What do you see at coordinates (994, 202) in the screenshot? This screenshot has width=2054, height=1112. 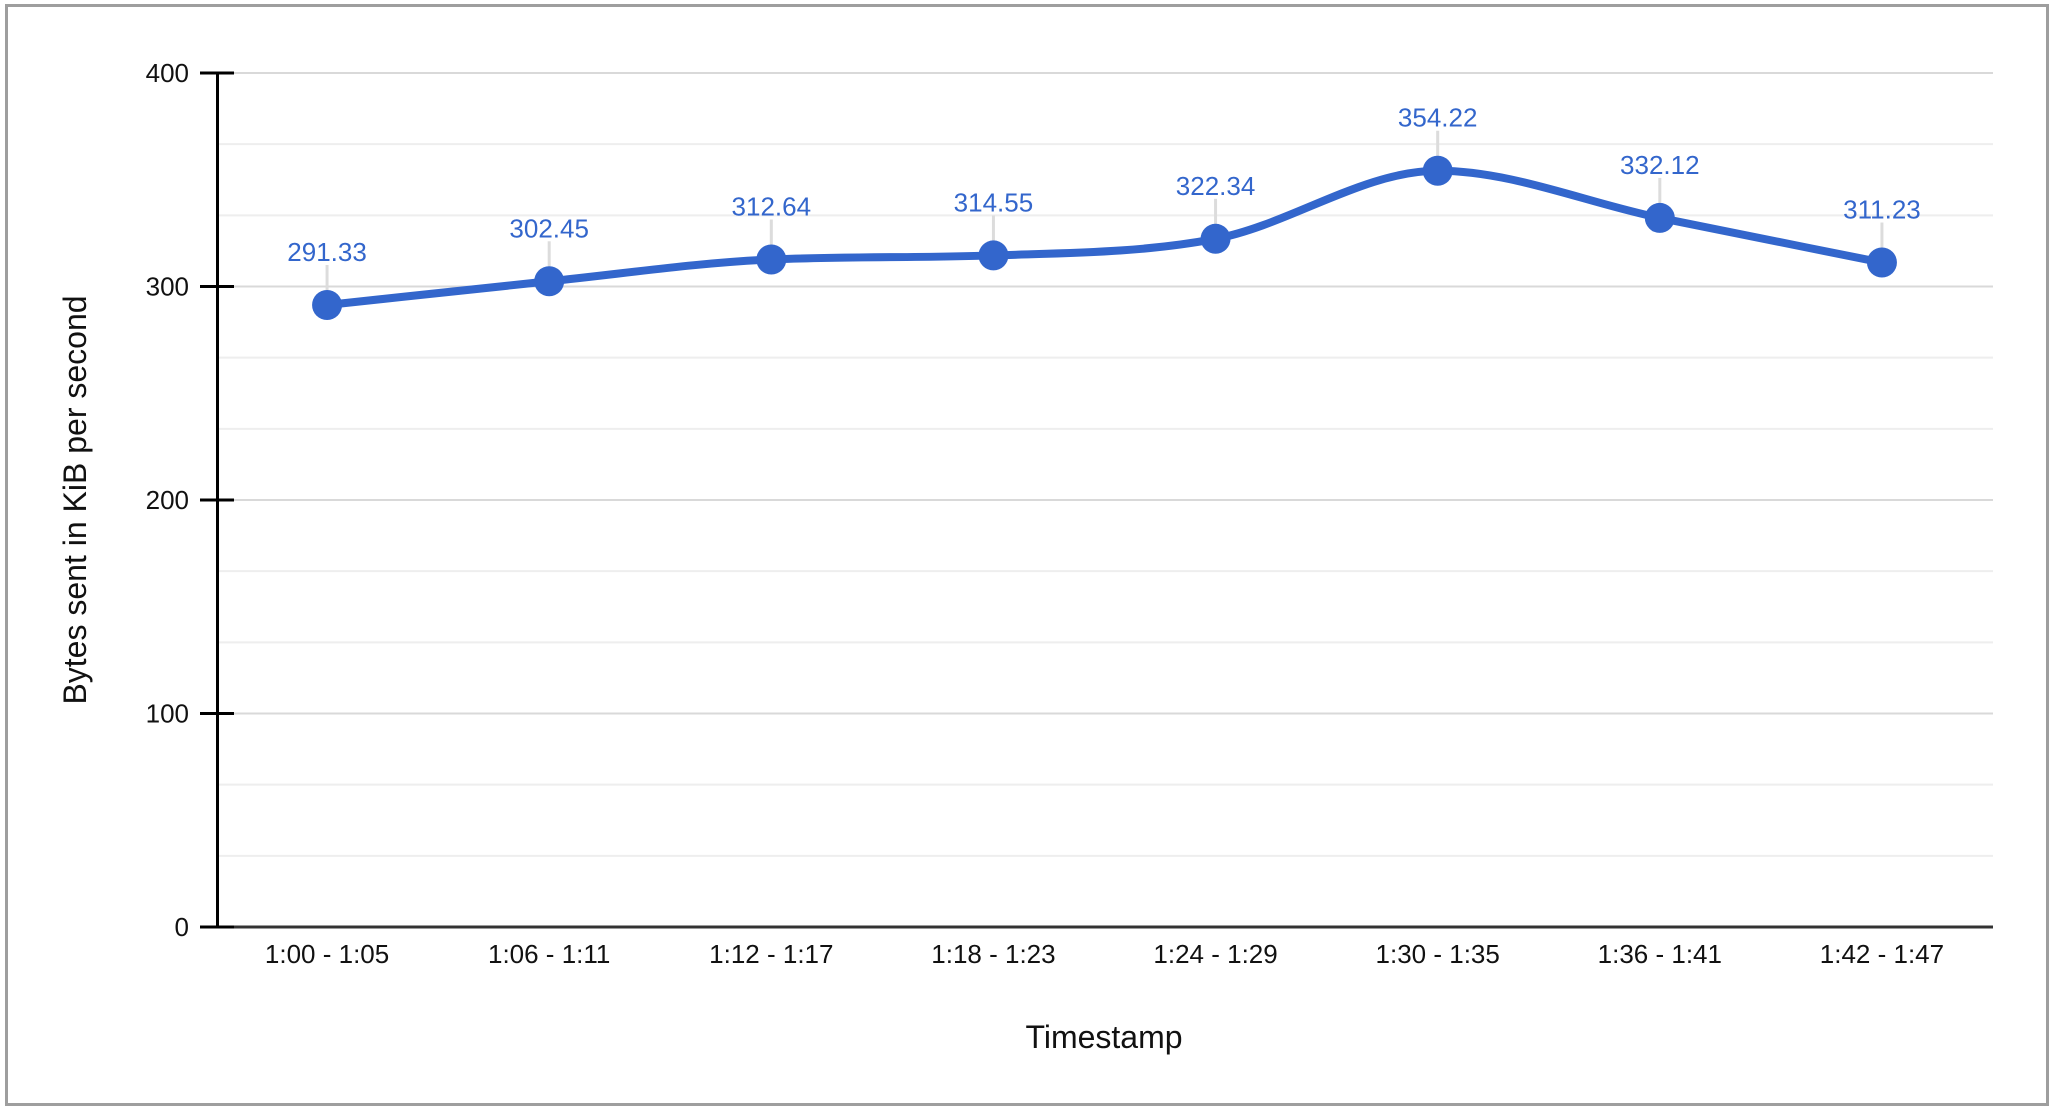 I see `data-point-label: 314.55` at bounding box center [994, 202].